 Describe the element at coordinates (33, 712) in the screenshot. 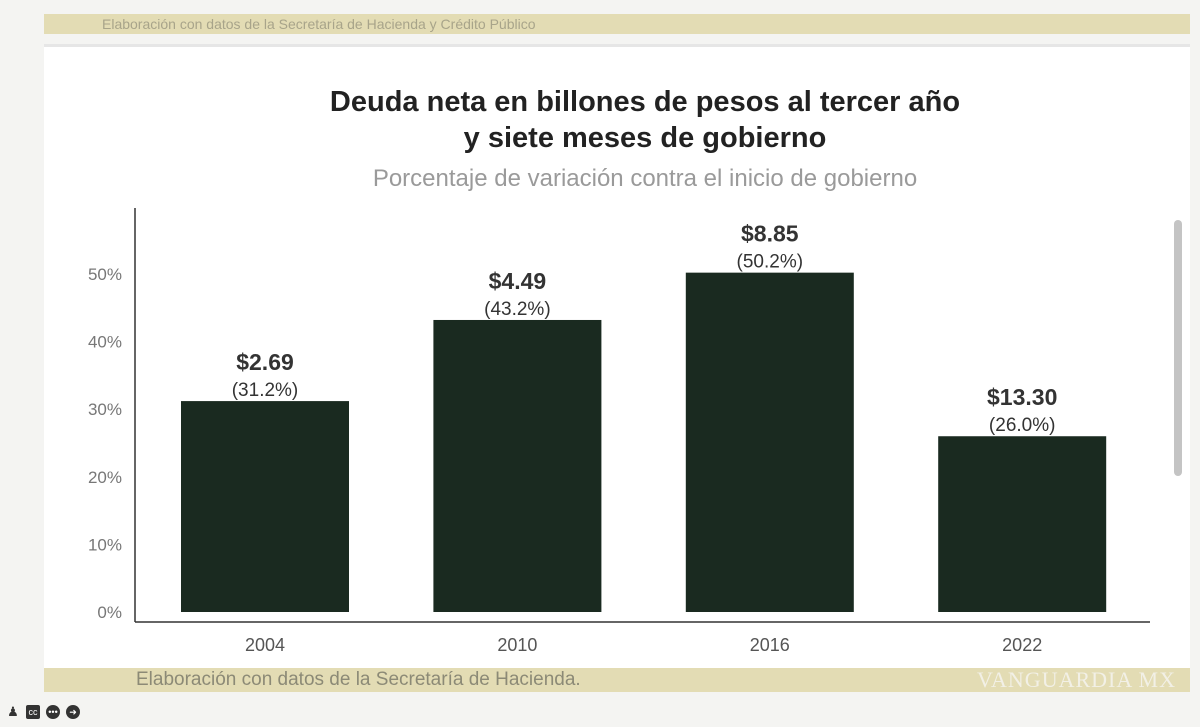

I see `cc-icon: cc` at that location.